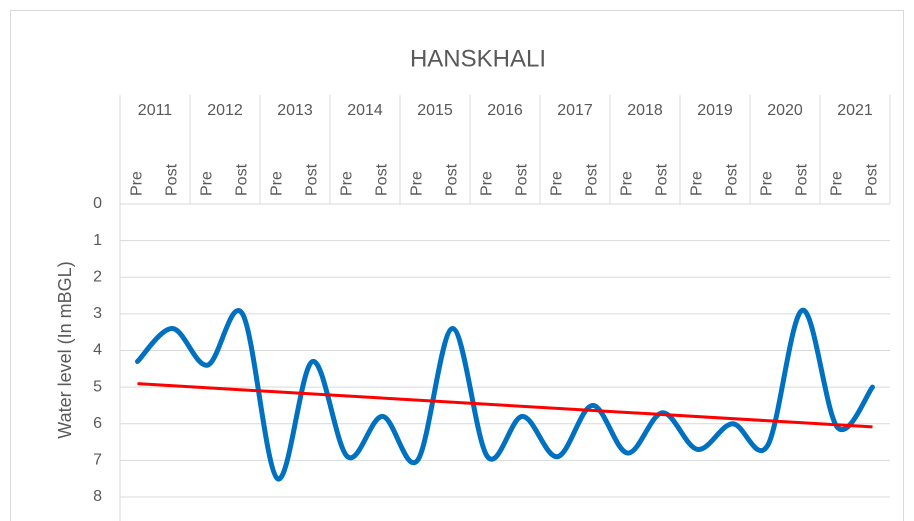  What do you see at coordinates (855, 110) in the screenshot?
I see `x-group-label: 2021` at bounding box center [855, 110].